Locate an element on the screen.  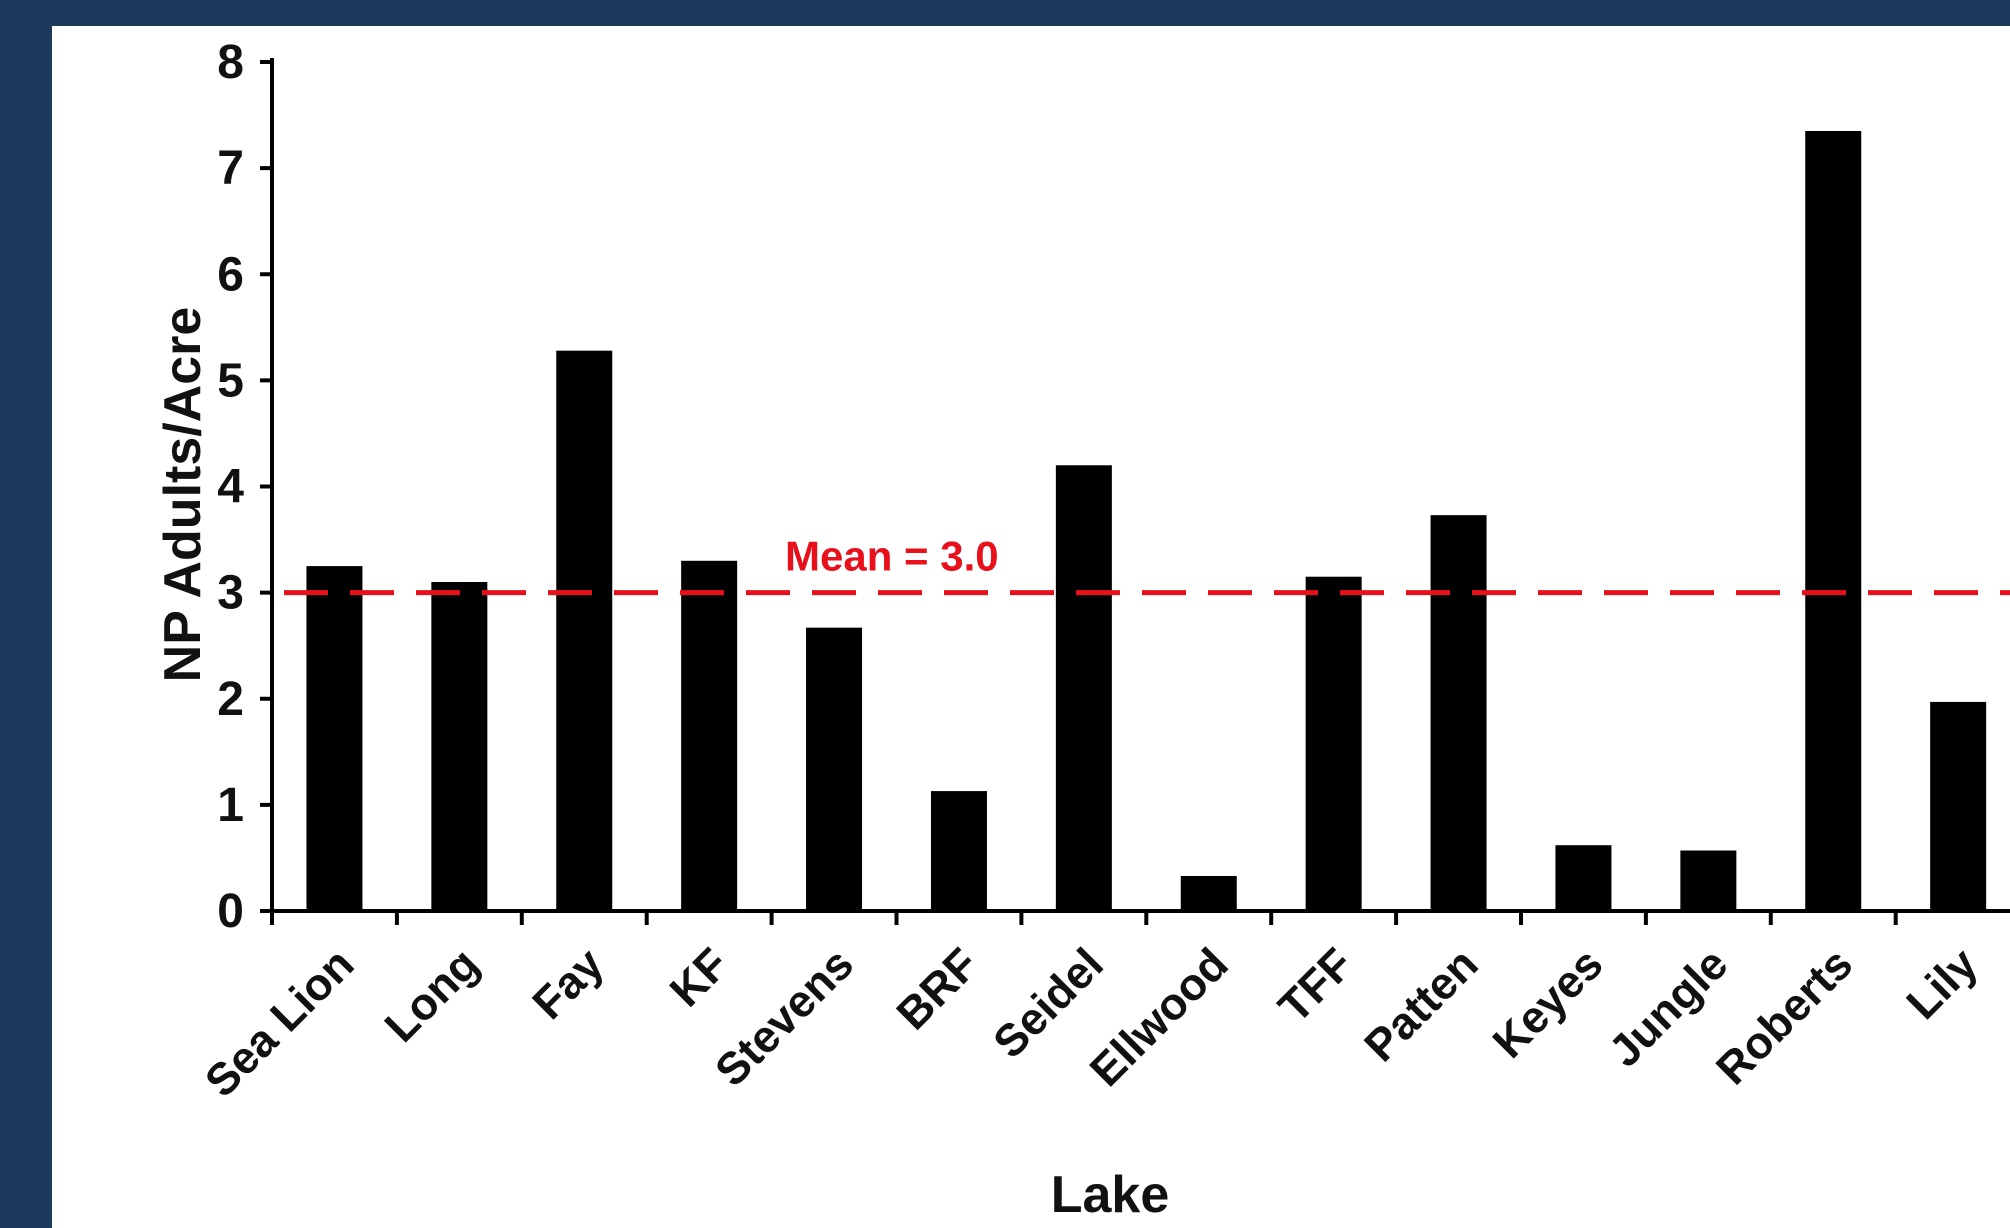
x-tick-label-9: TFF is located at coordinates (1315, 985).